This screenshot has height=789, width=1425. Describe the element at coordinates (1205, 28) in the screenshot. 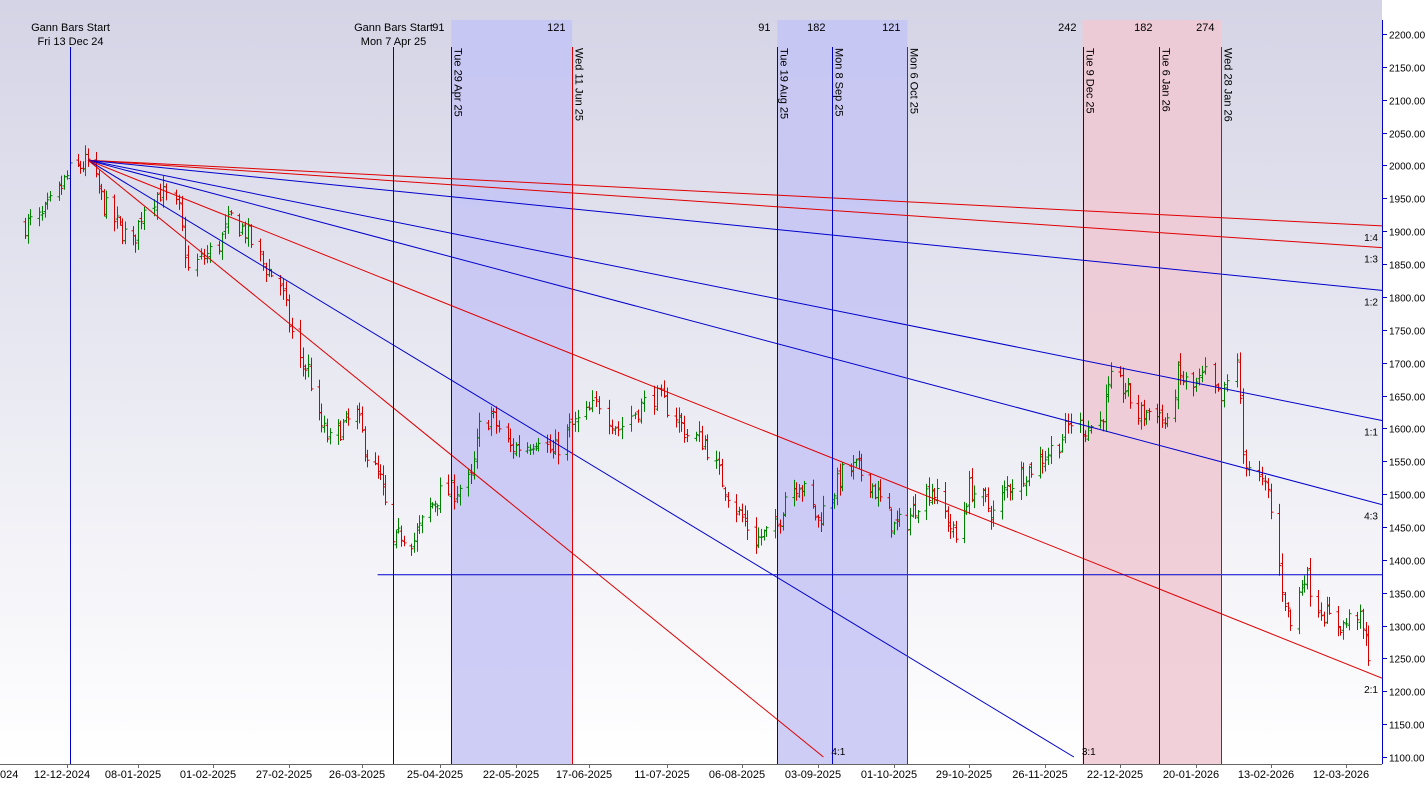

I see `time-line-count: 274` at that location.